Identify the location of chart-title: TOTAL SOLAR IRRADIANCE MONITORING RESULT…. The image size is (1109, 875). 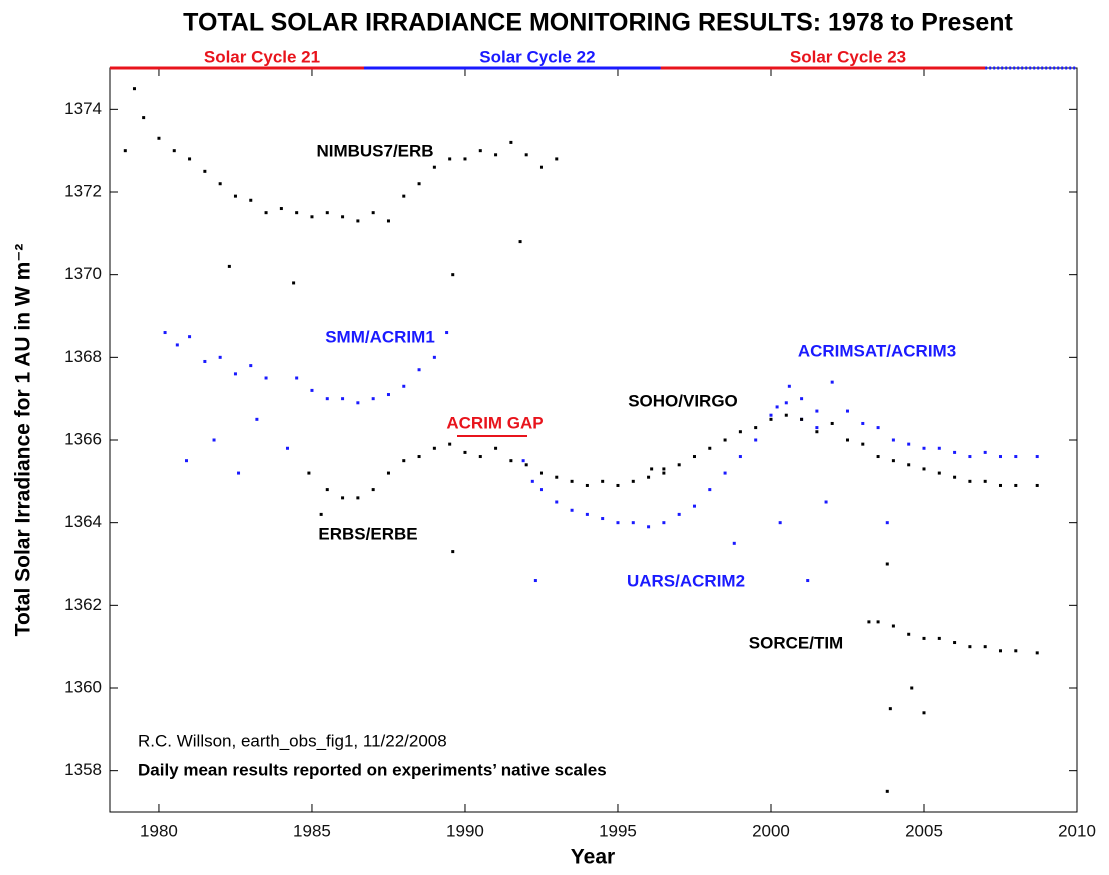
(598, 23).